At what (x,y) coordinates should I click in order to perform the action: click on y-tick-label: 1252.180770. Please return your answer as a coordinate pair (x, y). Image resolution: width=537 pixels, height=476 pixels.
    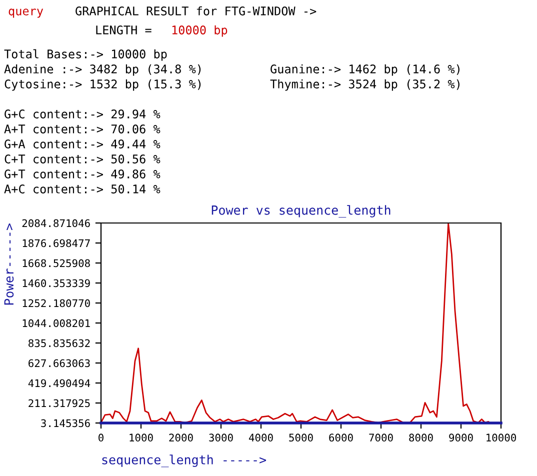
    Looking at the image, I should click on (56, 303).